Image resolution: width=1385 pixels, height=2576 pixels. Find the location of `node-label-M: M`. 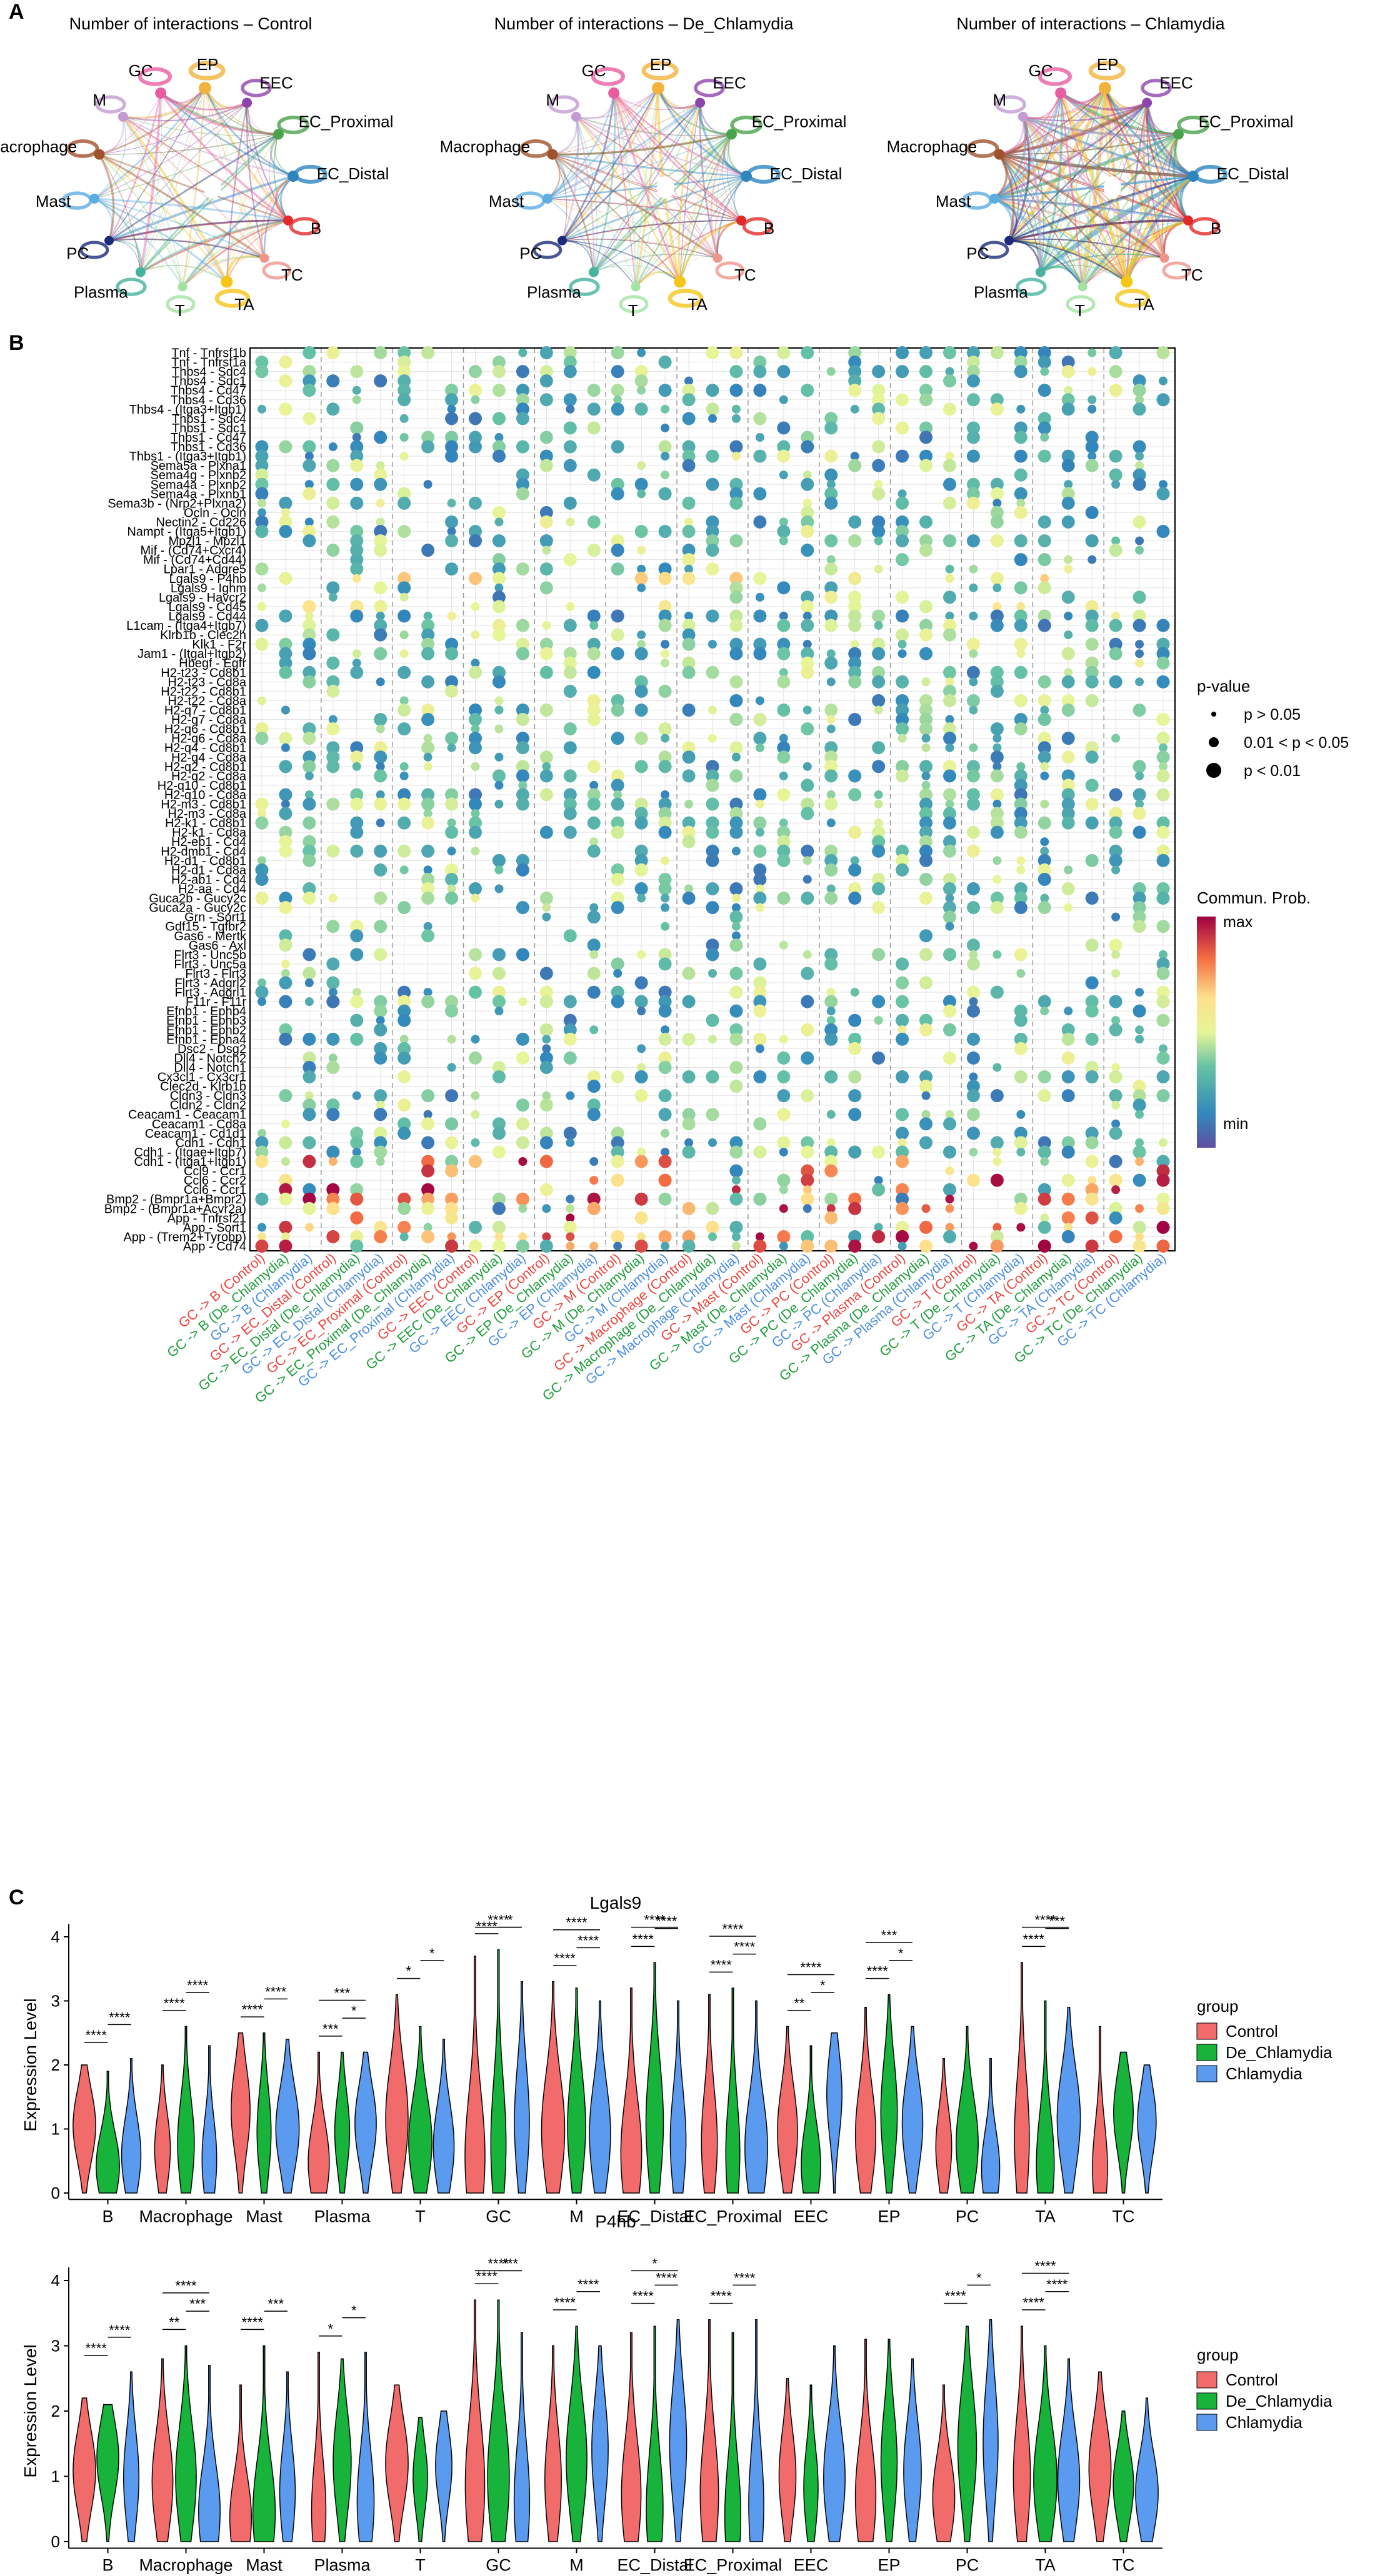

node-label-M: M is located at coordinates (99, 100).